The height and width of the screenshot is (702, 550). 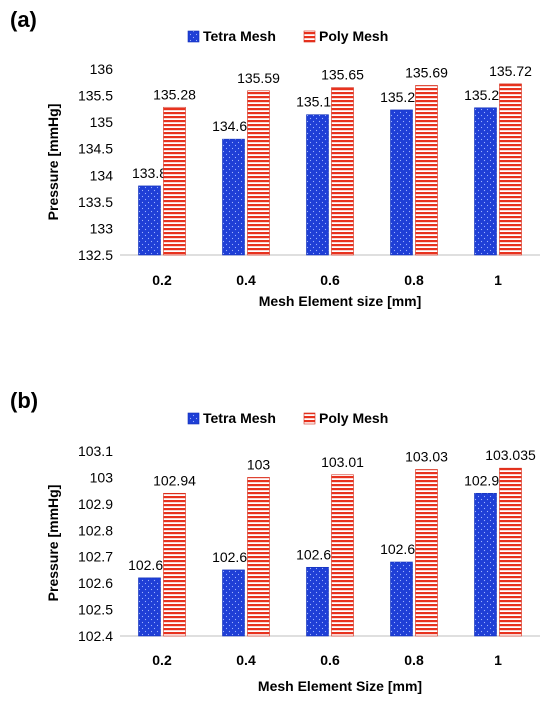 I want to click on y-tick-label: 134.5, so click(x=95, y=149).